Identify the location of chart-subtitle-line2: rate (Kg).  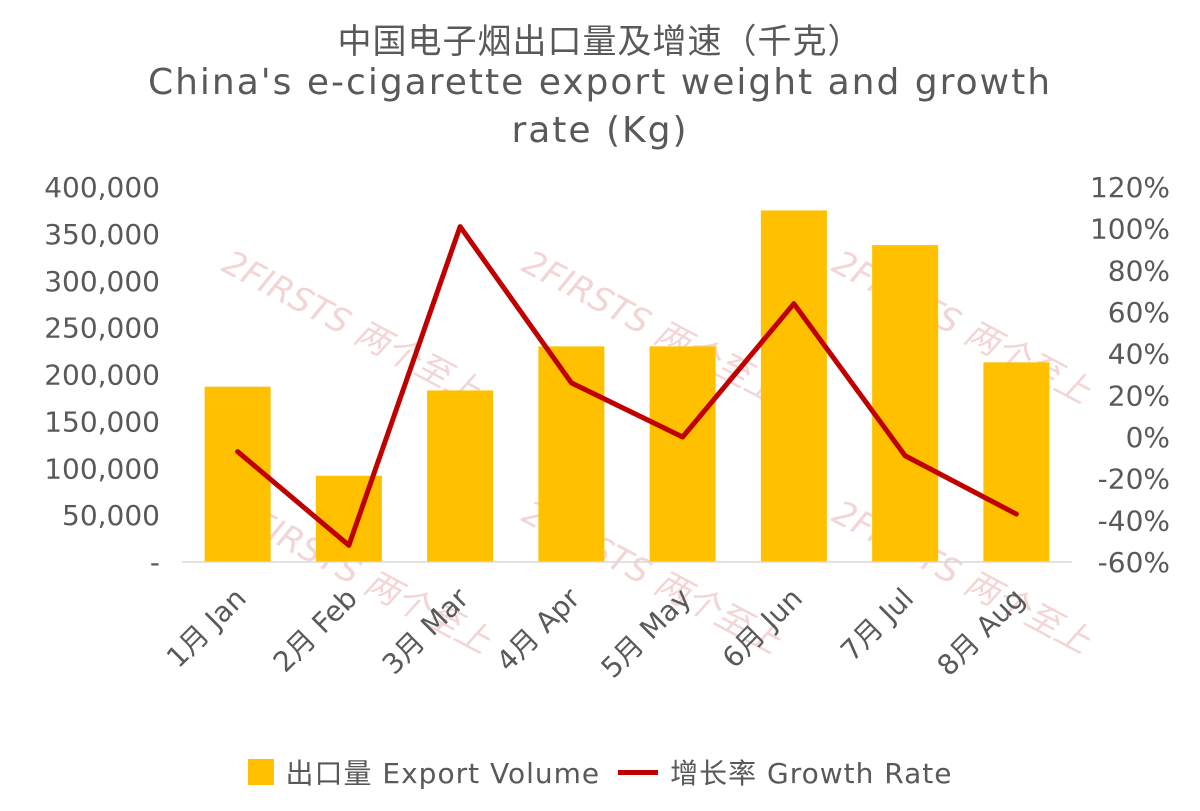
(600, 130).